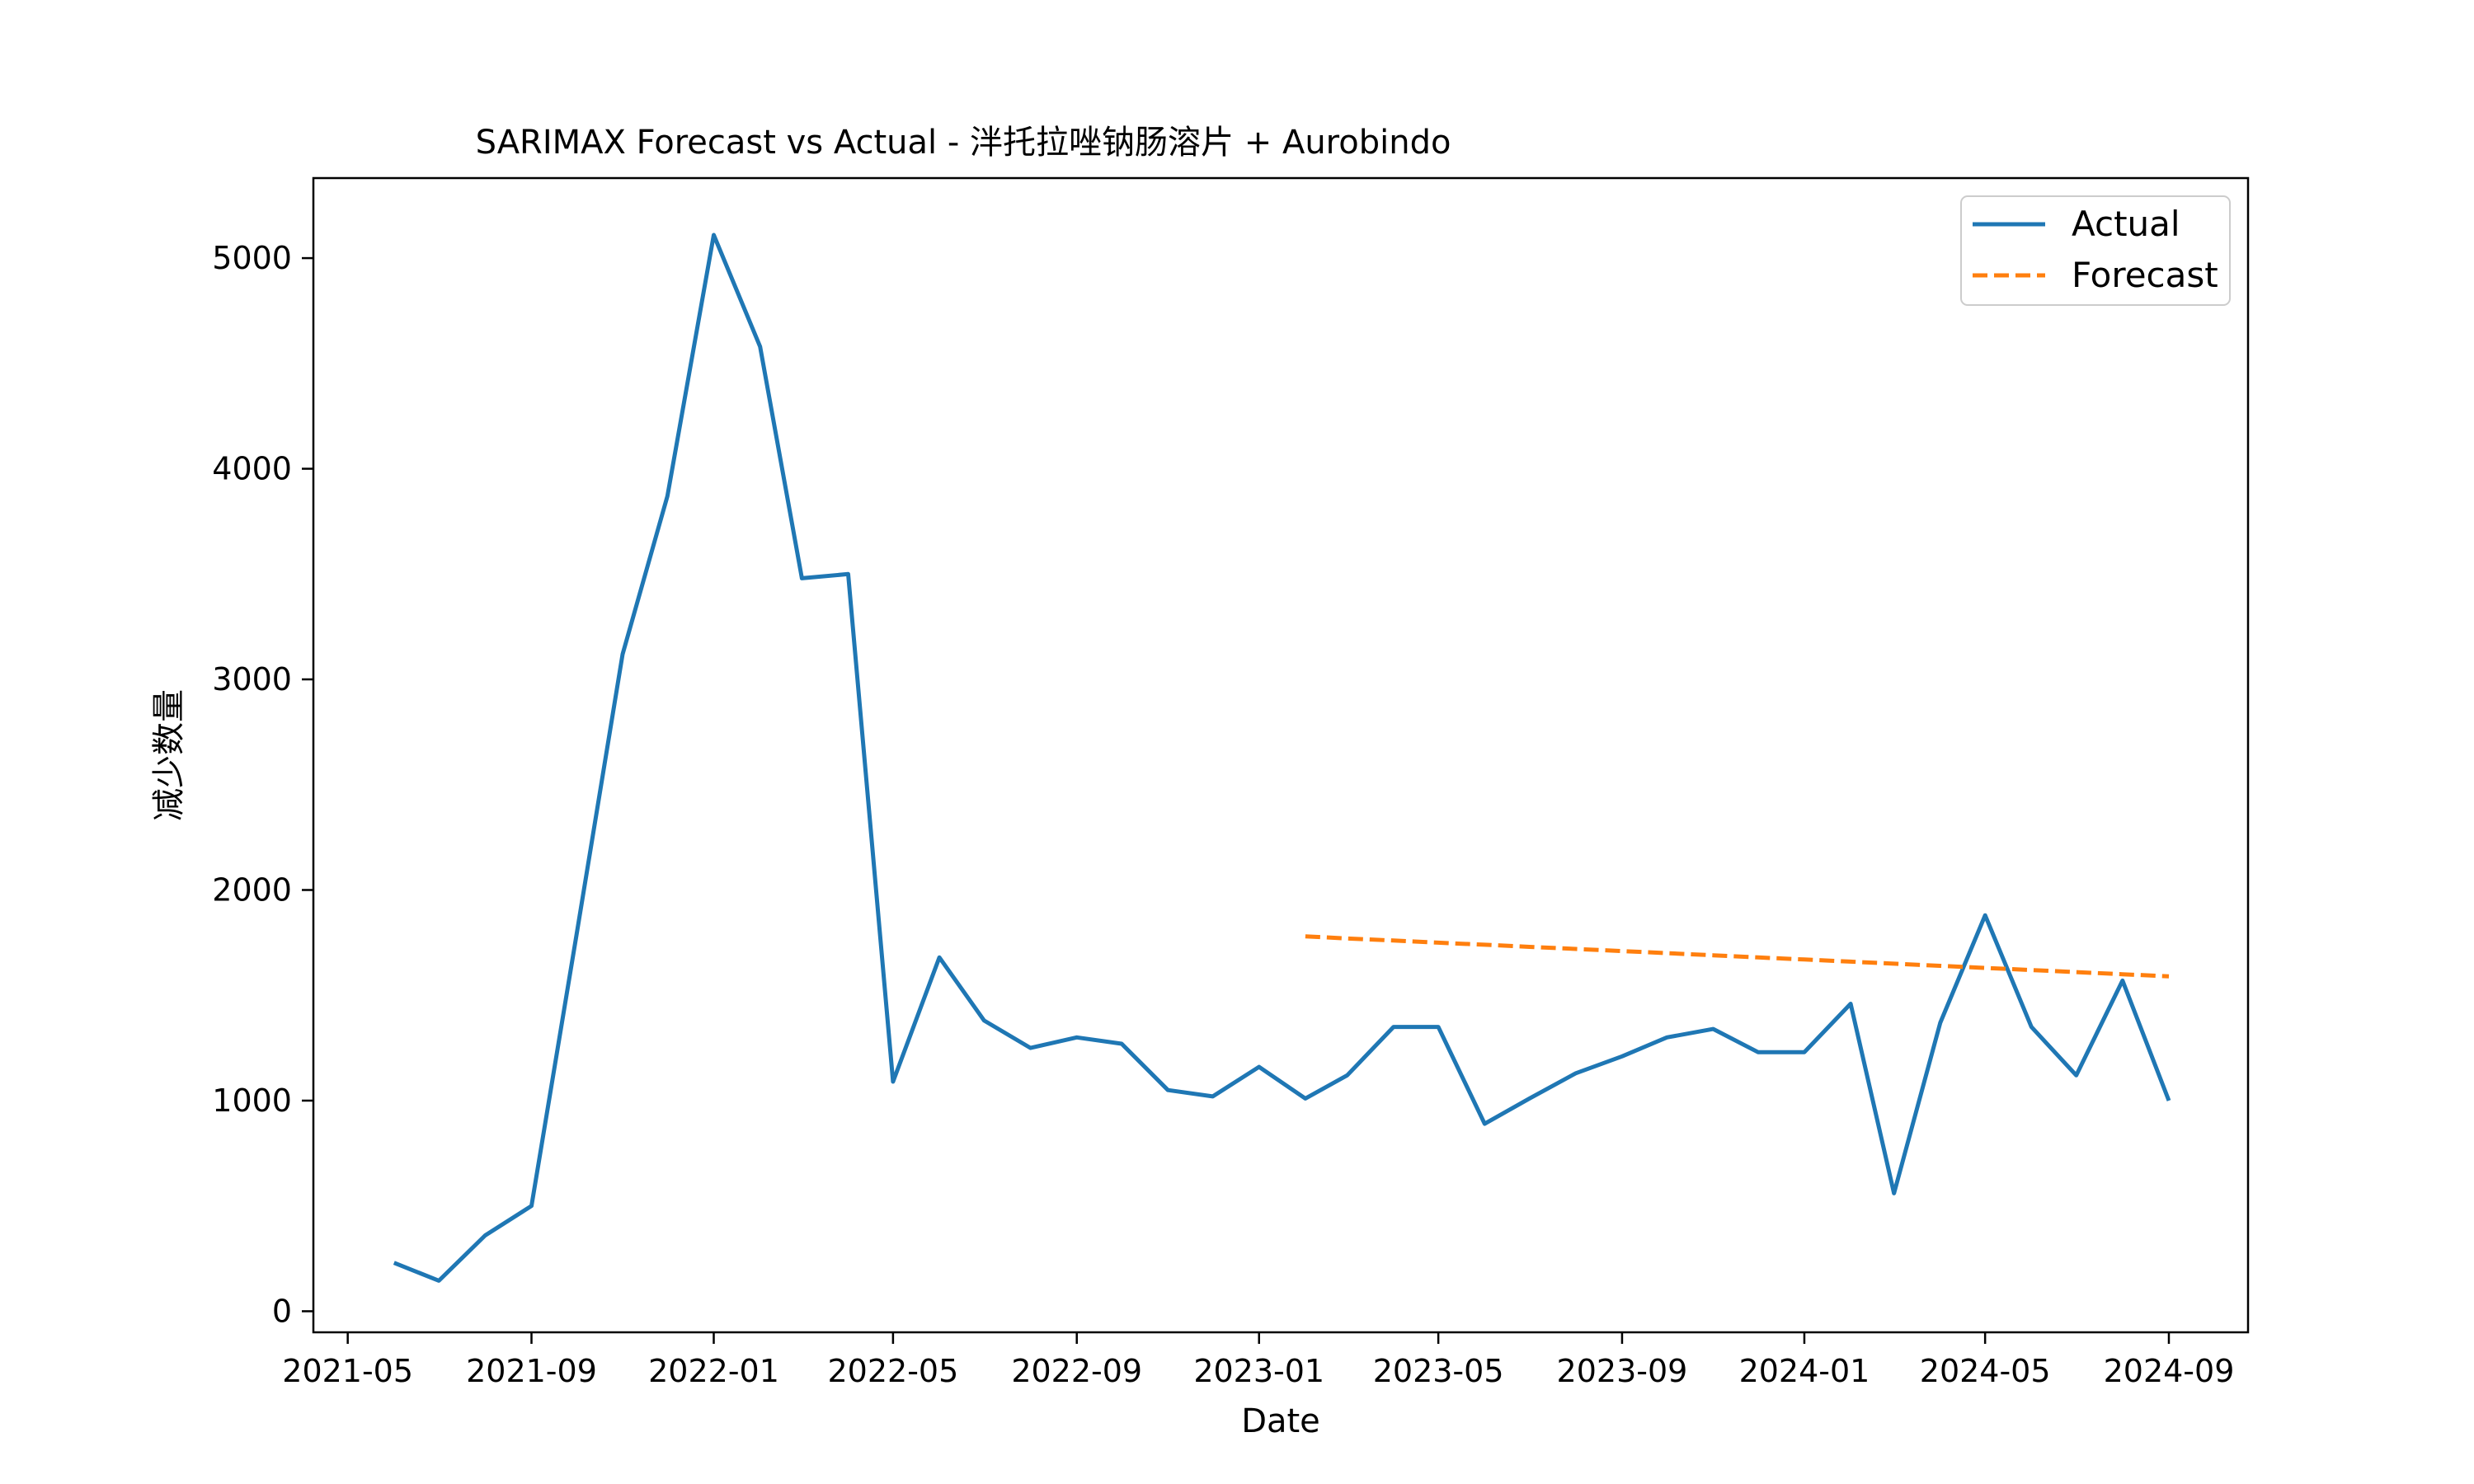 The width and height of the screenshot is (2474, 1484). What do you see at coordinates (252, 258) in the screenshot?
I see `y-tick-label: 5000` at bounding box center [252, 258].